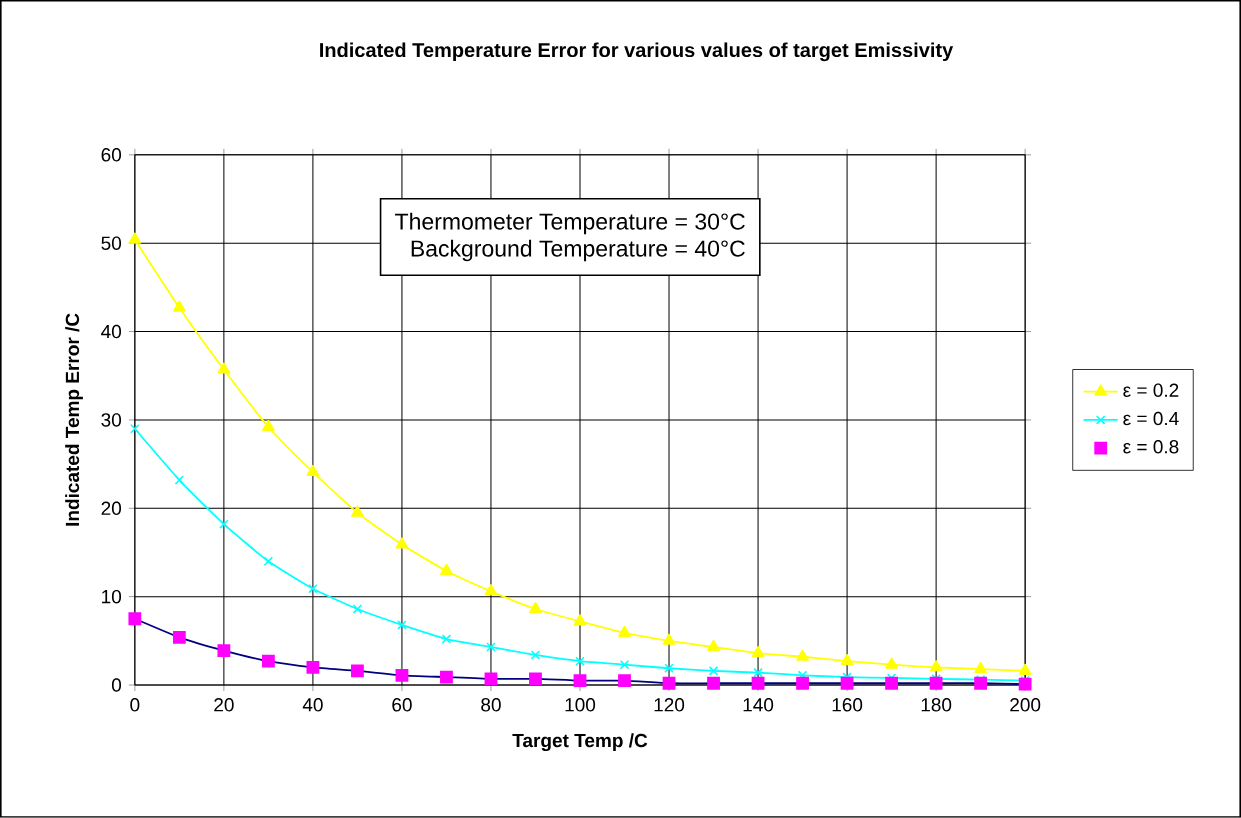 The height and width of the screenshot is (818, 1241). Describe the element at coordinates (580, 705) in the screenshot. I see `x-tick-label: 100` at that location.